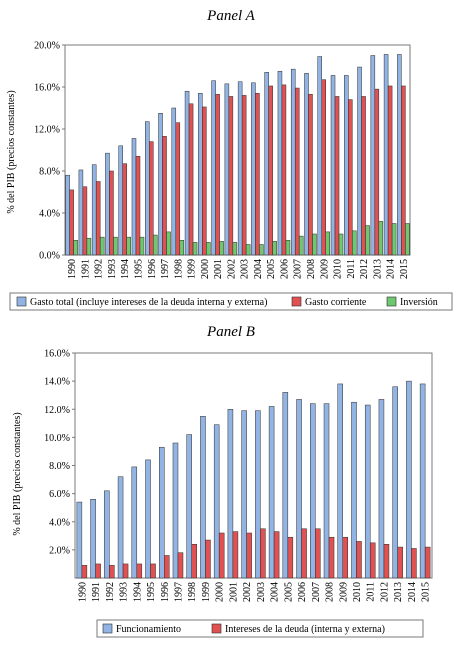  I want to click on x-tick-label: 2013, so click(377, 269).